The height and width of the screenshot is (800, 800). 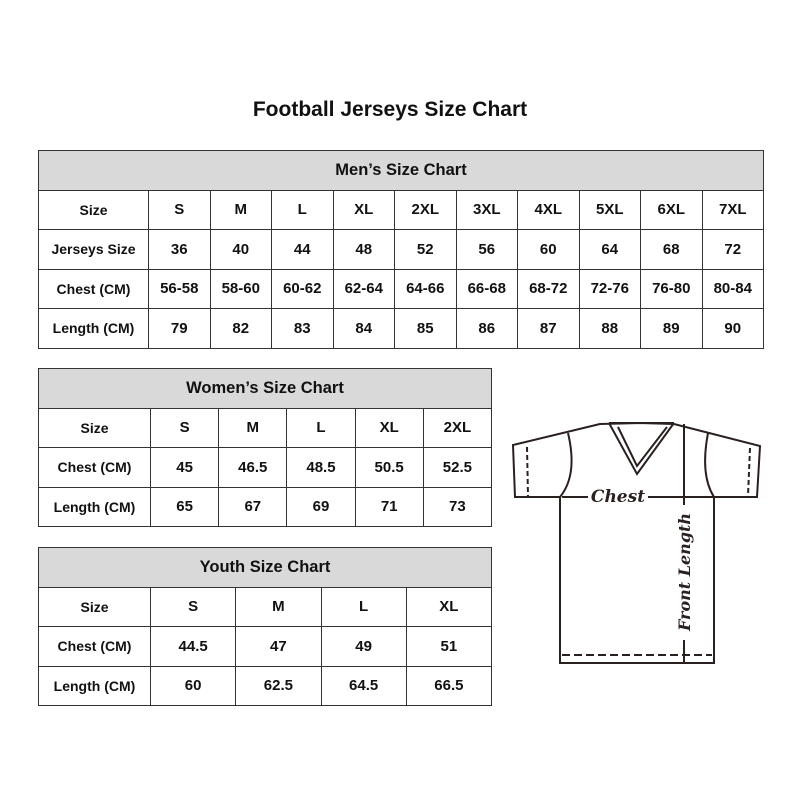 I want to click on table-row: Length (CM) 60 62.5 64.5 66.5, so click(x=265, y=685).